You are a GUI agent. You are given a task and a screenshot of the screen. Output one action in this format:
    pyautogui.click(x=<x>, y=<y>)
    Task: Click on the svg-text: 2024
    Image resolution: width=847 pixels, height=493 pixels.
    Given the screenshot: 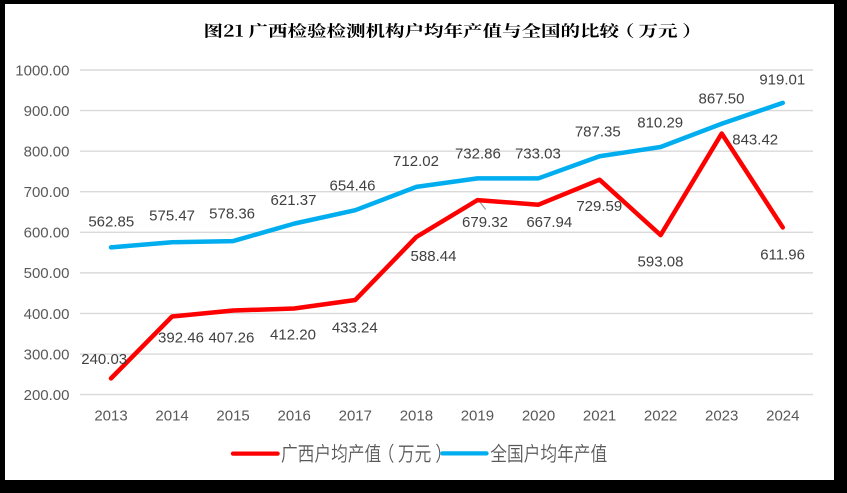 What is the action you would take?
    pyautogui.click(x=782, y=415)
    